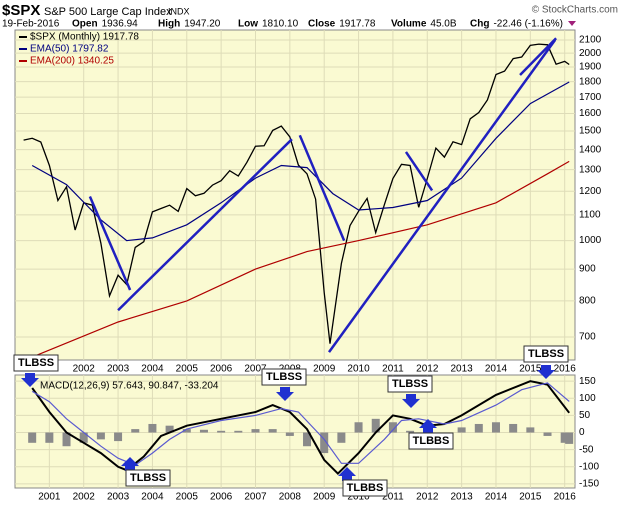 This screenshot has height=507, width=620. I want to click on y-tick-label: 1200, so click(590, 191).